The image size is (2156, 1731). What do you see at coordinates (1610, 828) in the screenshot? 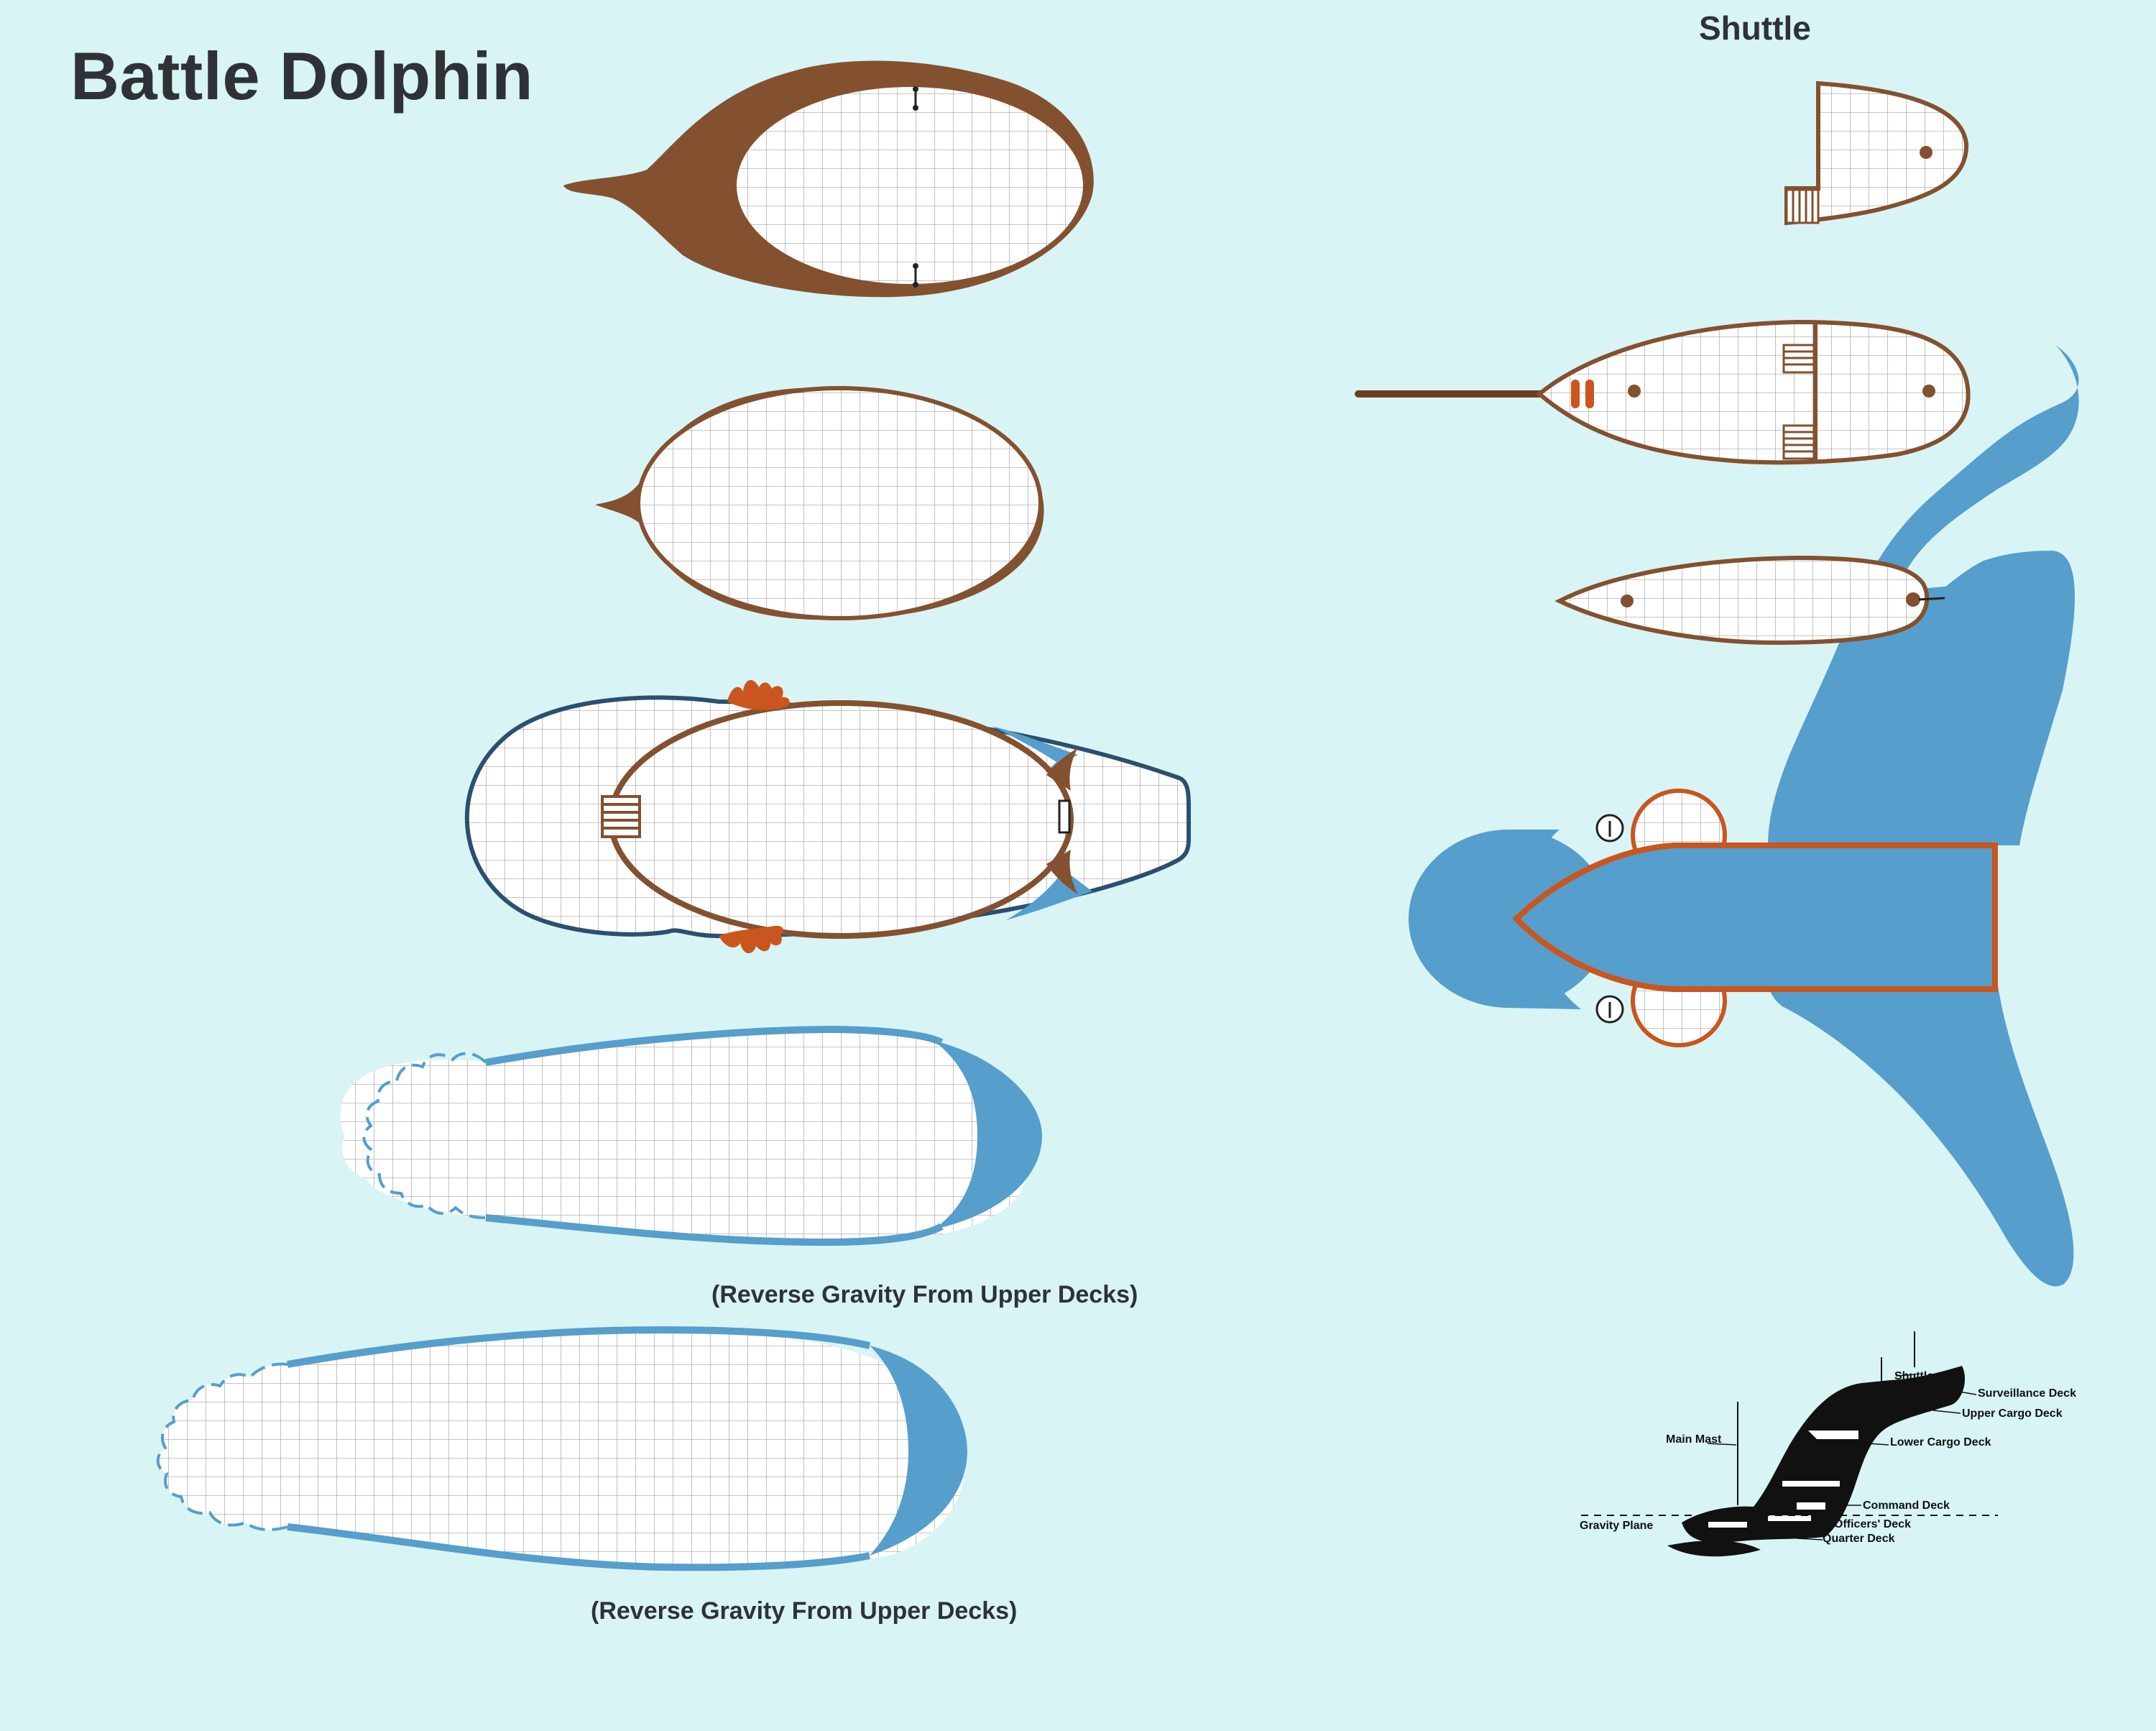
I see `fin-ladder-upper` at bounding box center [1610, 828].